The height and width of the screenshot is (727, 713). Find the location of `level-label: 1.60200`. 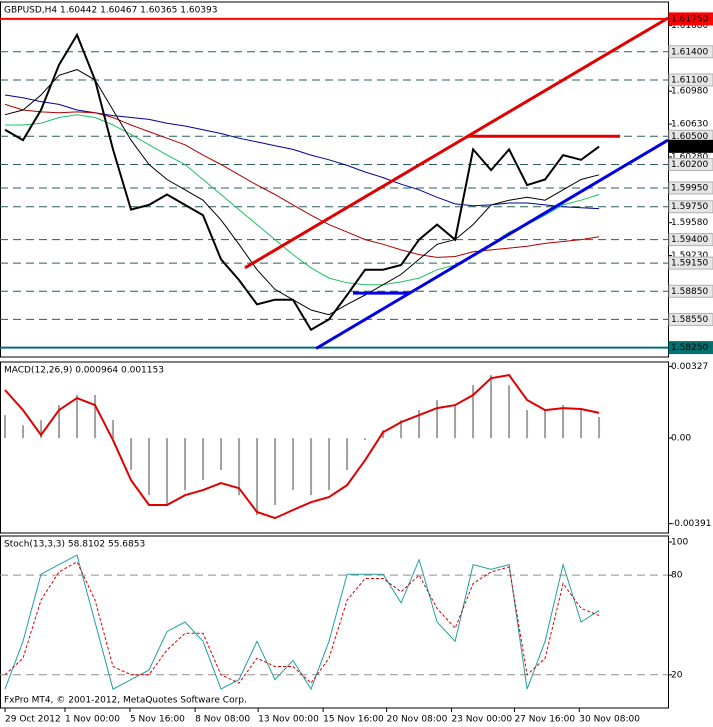

level-label: 1.60200 is located at coordinates (689, 165).